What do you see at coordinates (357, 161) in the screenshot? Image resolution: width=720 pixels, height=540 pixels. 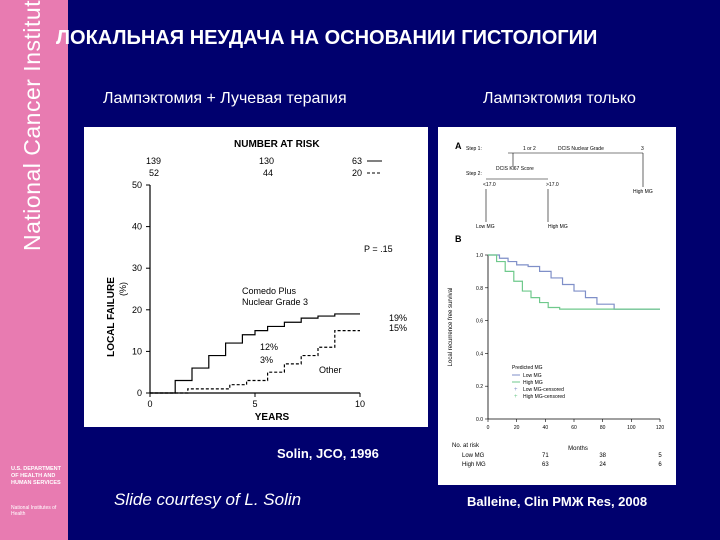 I see `at-risk-right-1: 63` at bounding box center [357, 161].